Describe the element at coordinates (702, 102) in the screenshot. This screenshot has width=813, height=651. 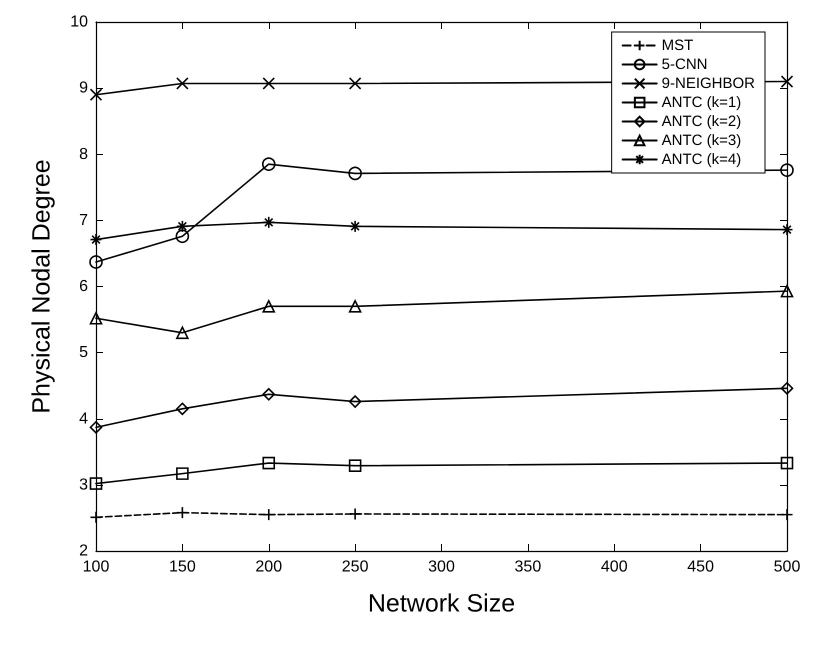
I see `legend-label: ANTC (k=1)` at that location.